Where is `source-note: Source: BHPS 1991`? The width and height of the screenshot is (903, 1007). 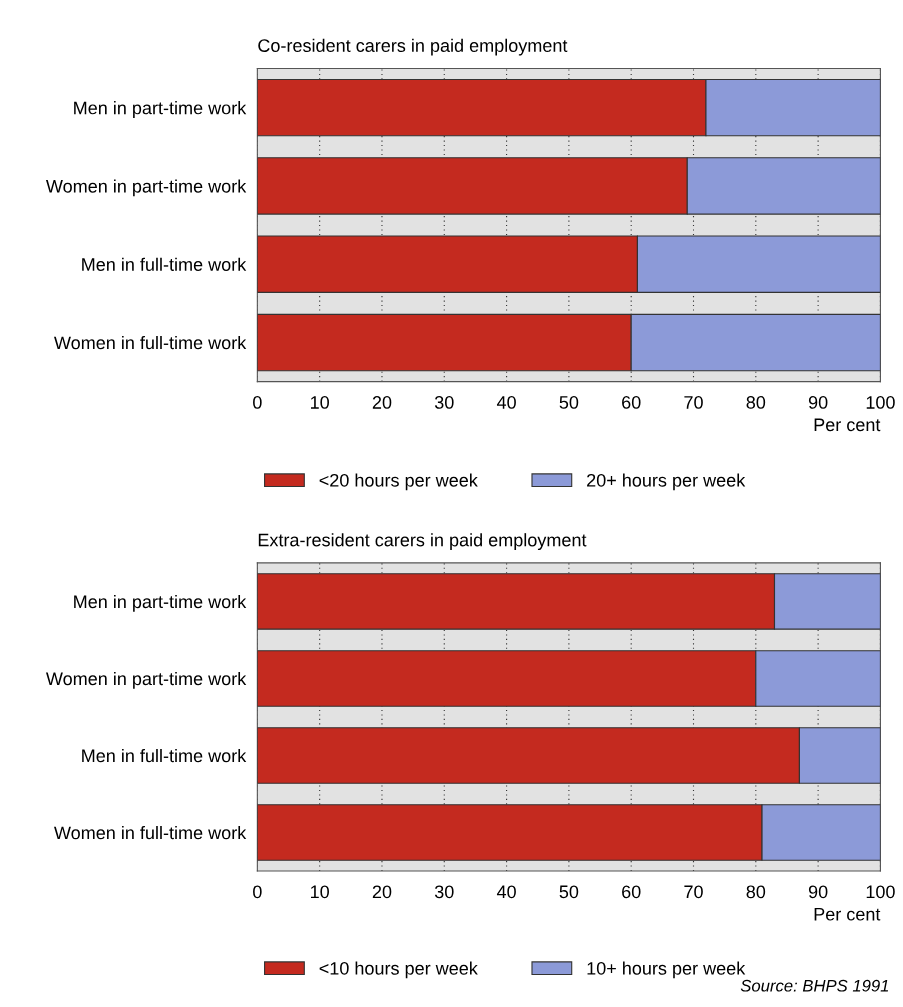 source-note: Source: BHPS 1991 is located at coordinates (814, 985).